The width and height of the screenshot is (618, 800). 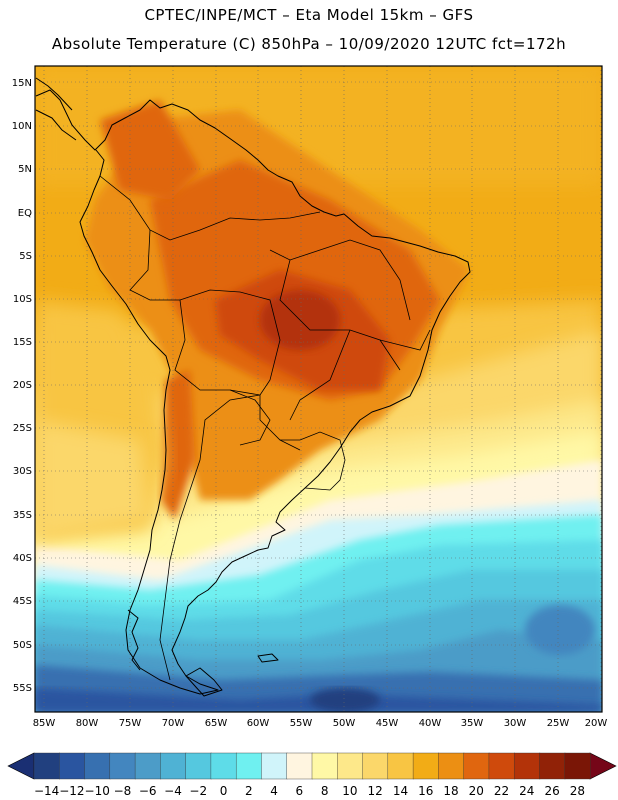 What do you see at coordinates (430, 723) in the screenshot?
I see `lon-label: 40W` at bounding box center [430, 723].